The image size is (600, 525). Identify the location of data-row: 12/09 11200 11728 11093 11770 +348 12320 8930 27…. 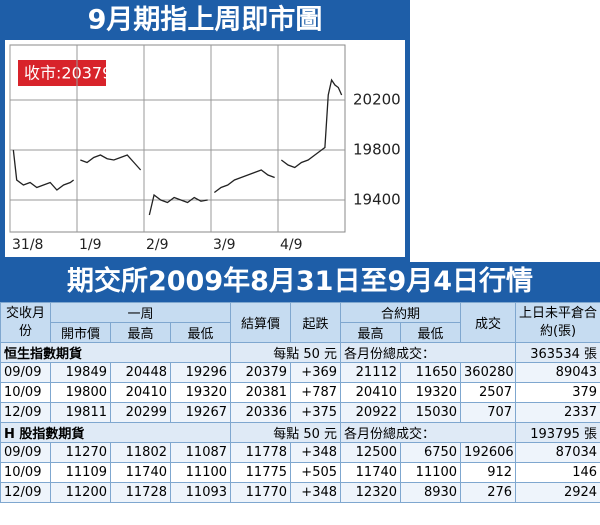
(300, 492).